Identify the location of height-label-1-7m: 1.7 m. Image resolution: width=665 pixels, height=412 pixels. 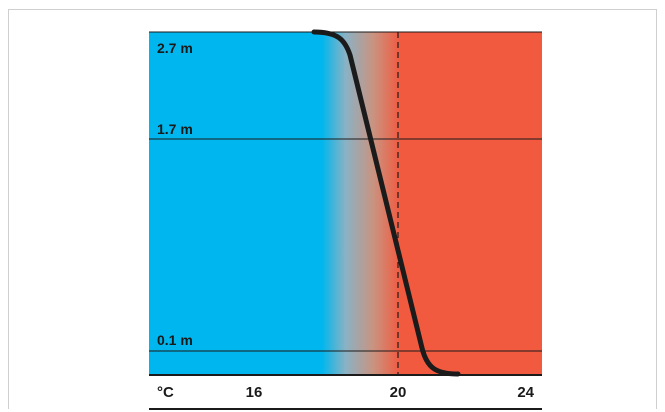
(175, 129).